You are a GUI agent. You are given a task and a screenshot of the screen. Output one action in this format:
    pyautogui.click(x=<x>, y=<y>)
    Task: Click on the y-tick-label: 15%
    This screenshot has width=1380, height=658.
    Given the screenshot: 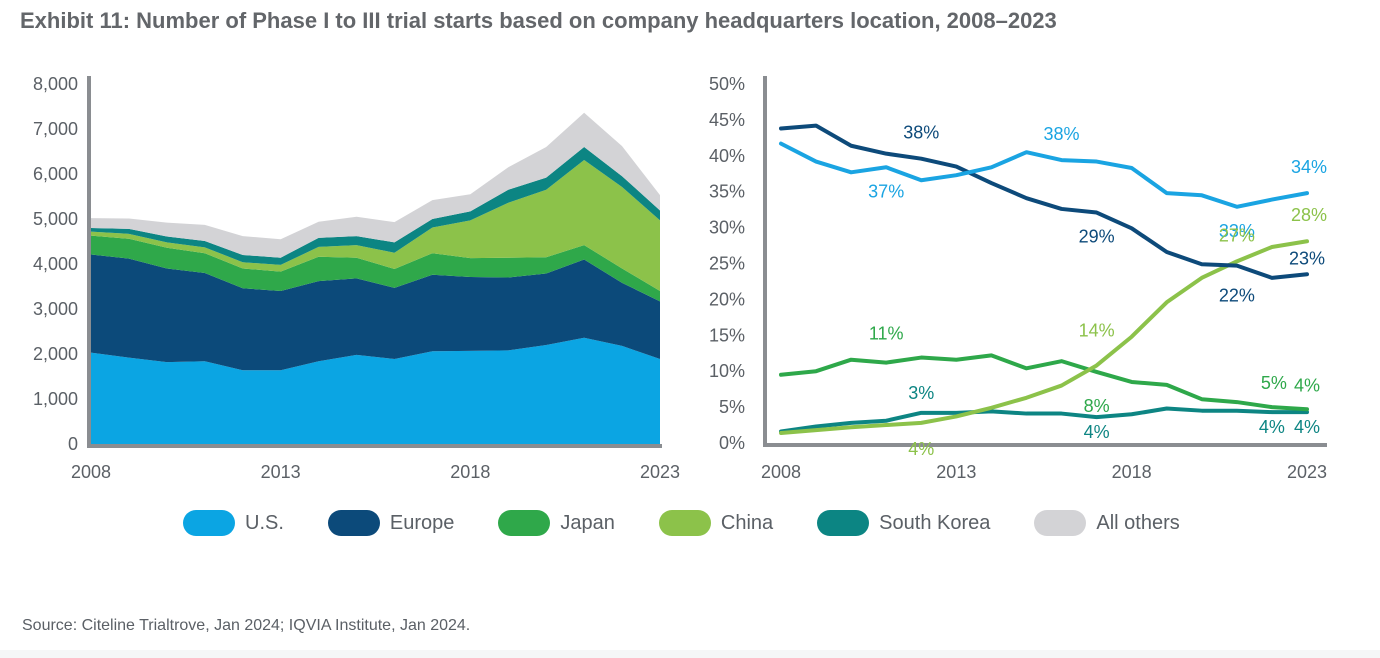 What is the action you would take?
    pyautogui.click(x=727, y=335)
    